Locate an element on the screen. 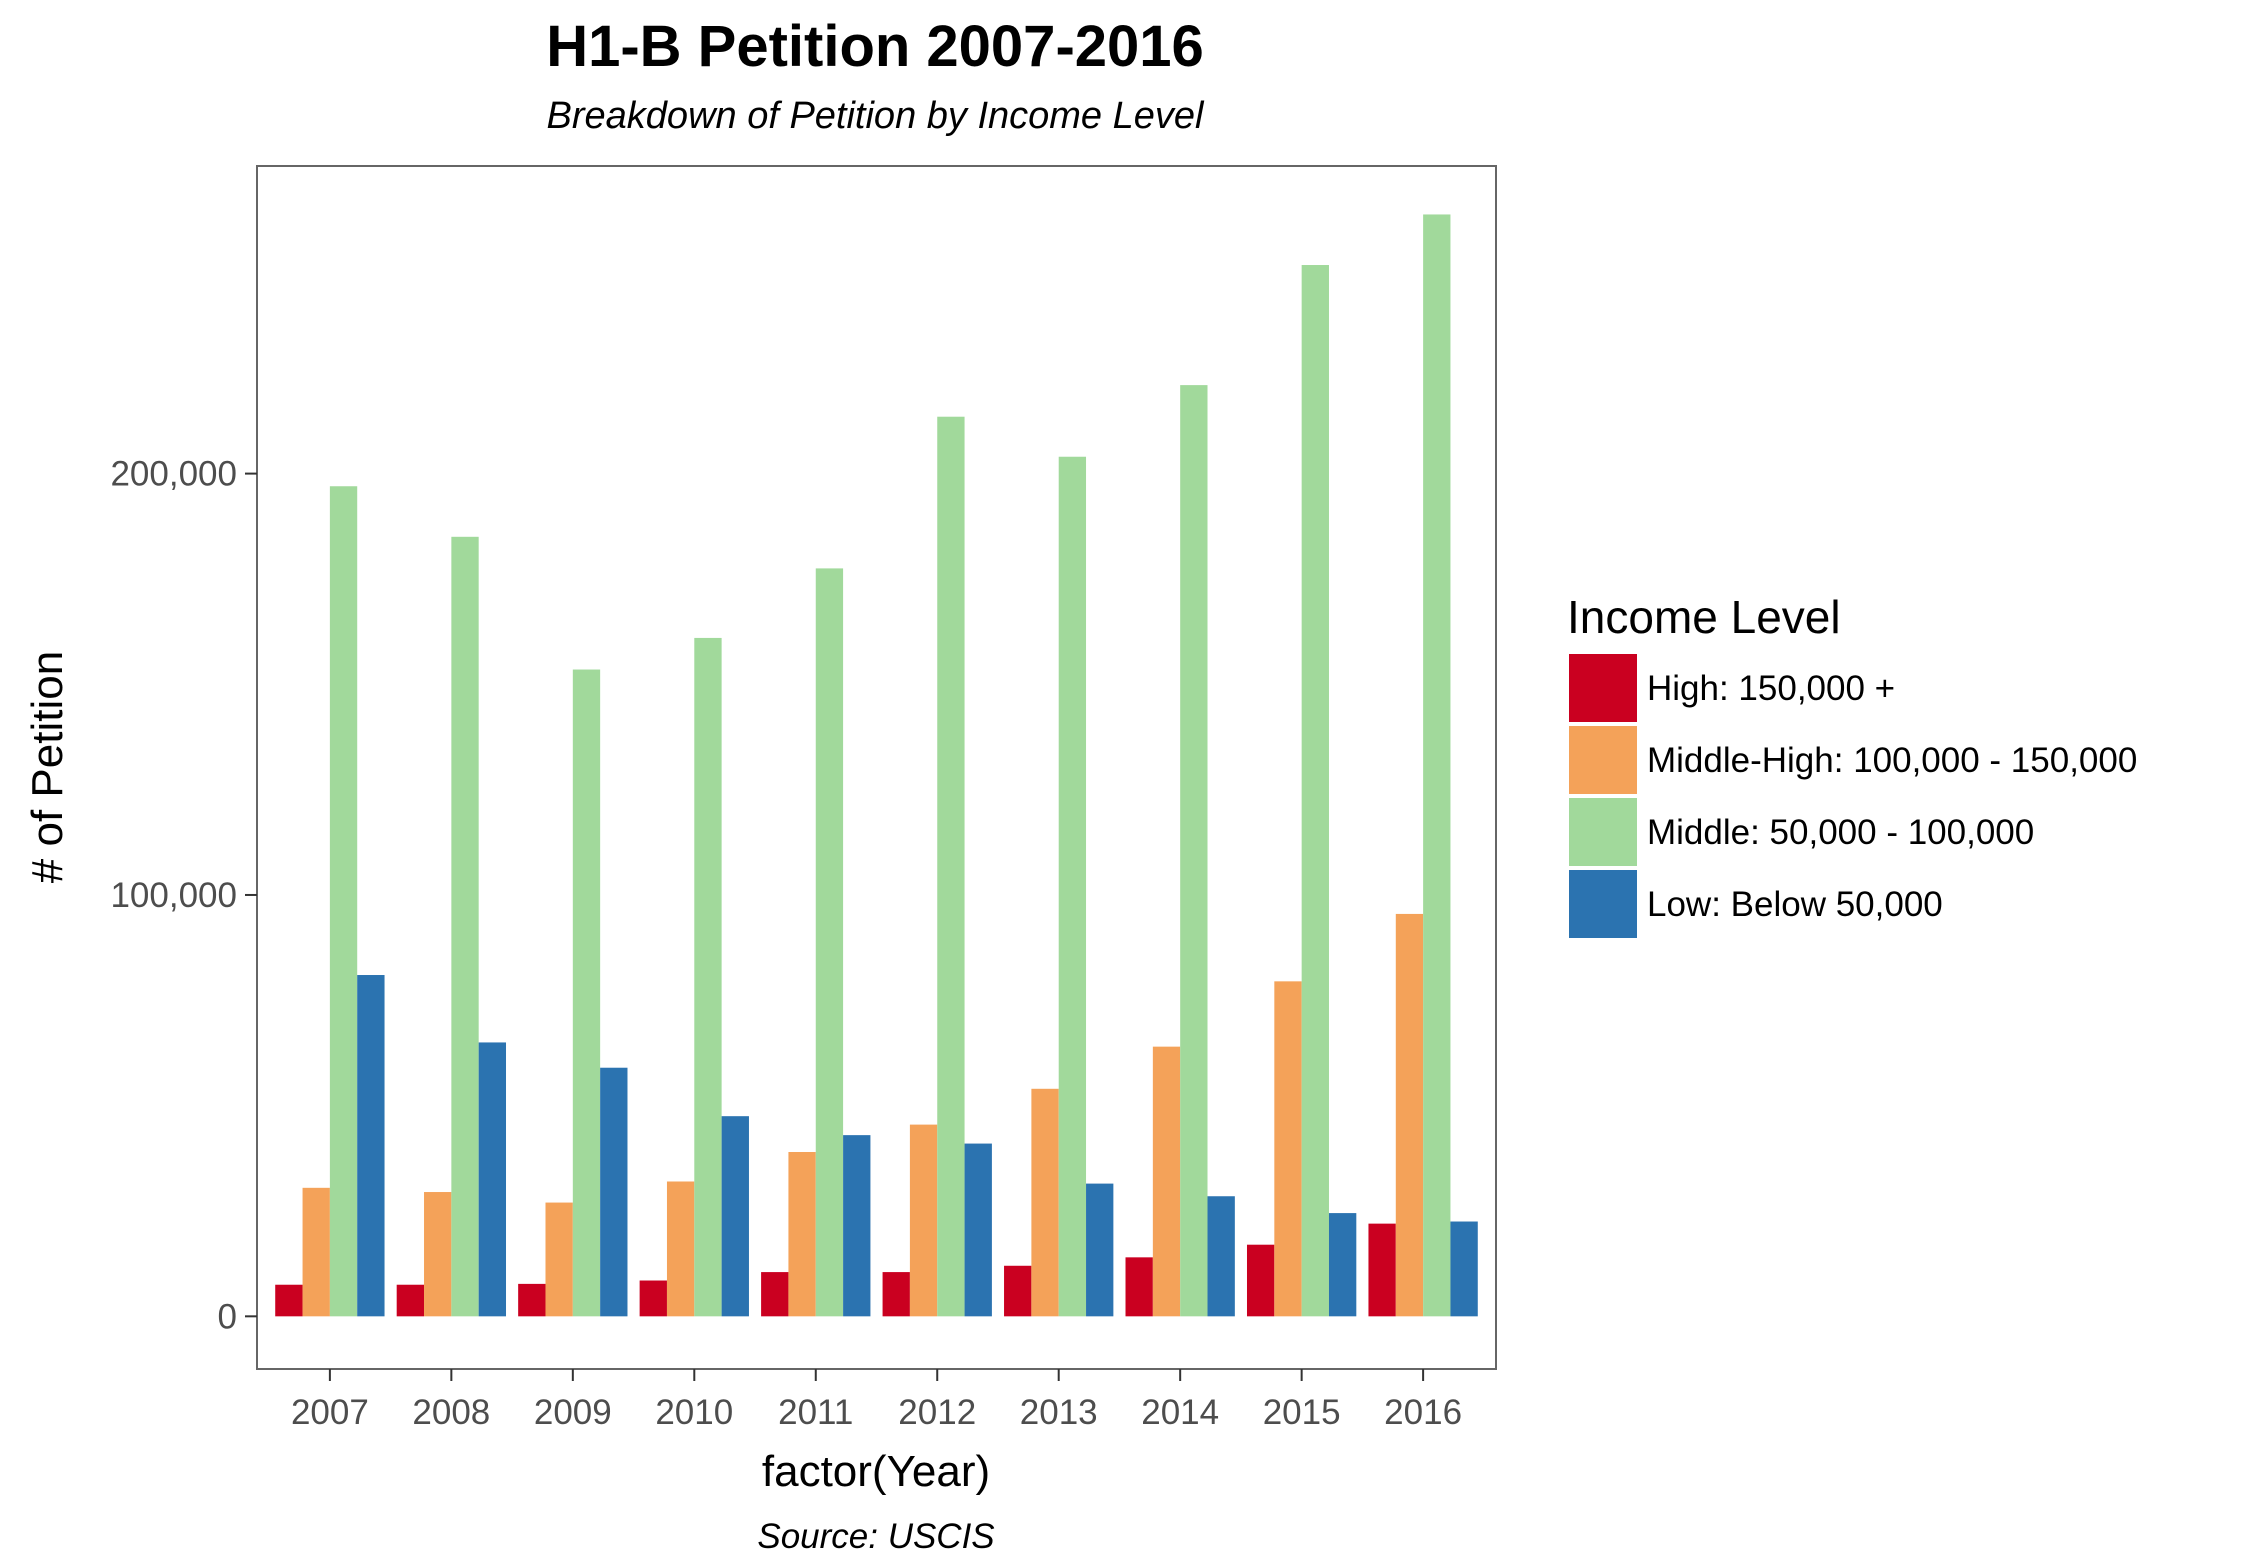 This screenshot has width=2245, height=1558. x-axis: 2007 2008 2009 2010 2011 2012 2013 2014 2015 2016 is located at coordinates (876, 1400).